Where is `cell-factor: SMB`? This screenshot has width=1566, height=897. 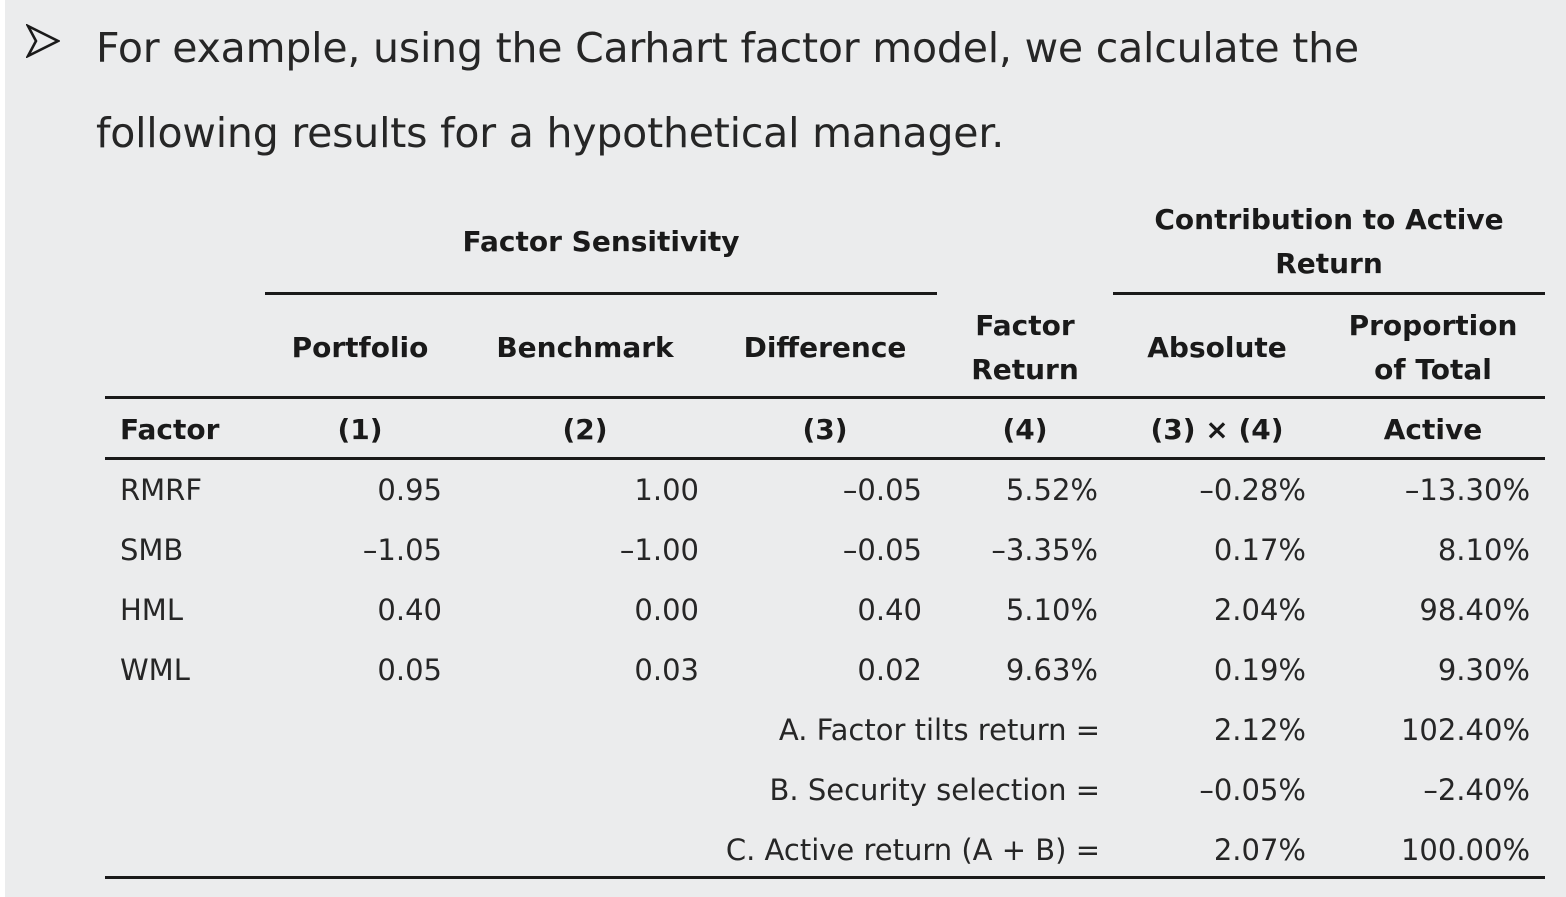
cell-factor: SMB is located at coordinates (152, 550).